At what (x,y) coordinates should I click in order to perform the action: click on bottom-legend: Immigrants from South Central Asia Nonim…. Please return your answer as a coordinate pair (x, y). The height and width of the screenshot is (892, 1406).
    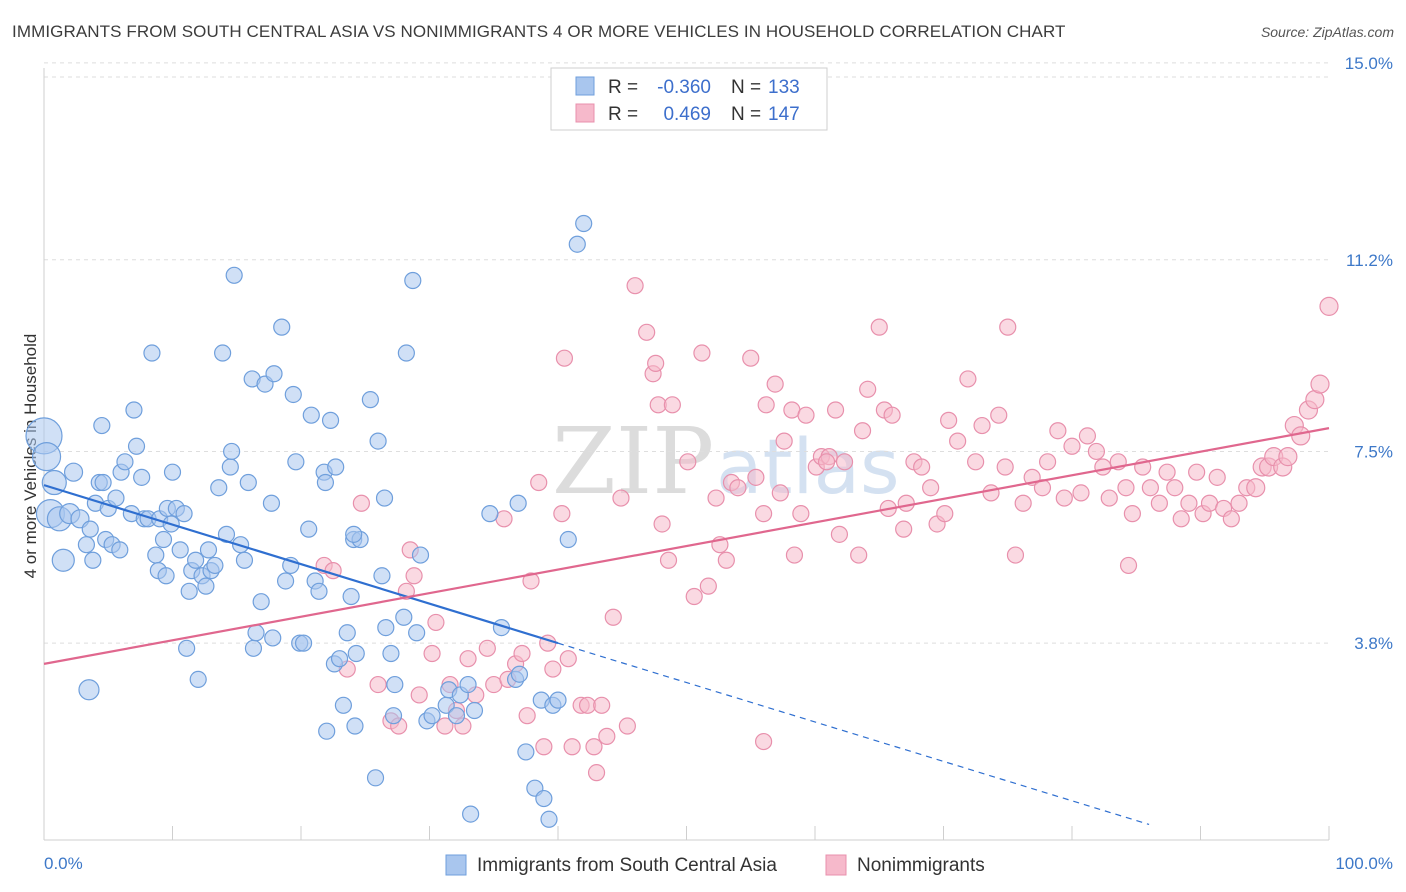
    Looking at the image, I should click on (715, 865).